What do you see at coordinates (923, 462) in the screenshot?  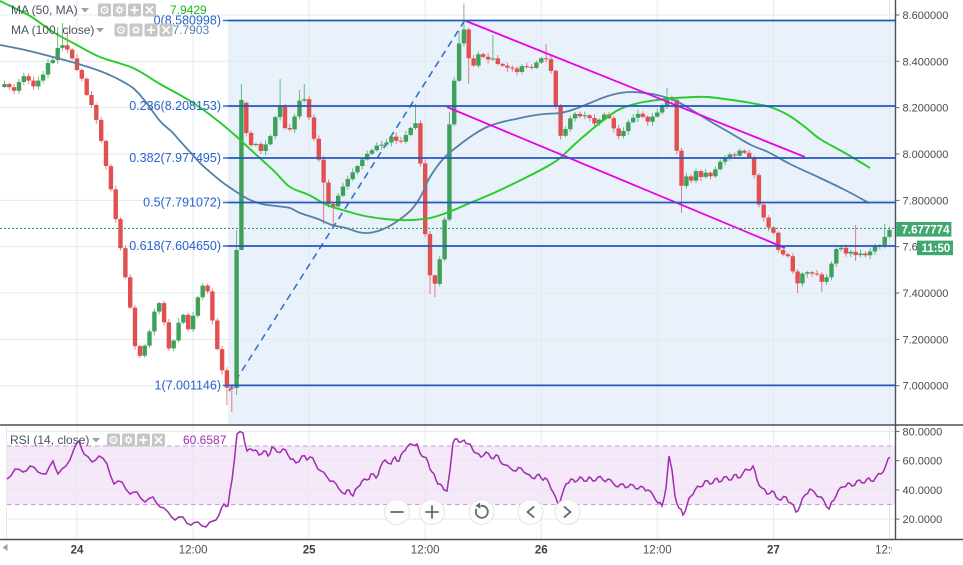 I see `svg-text: 60.0000` at bounding box center [923, 462].